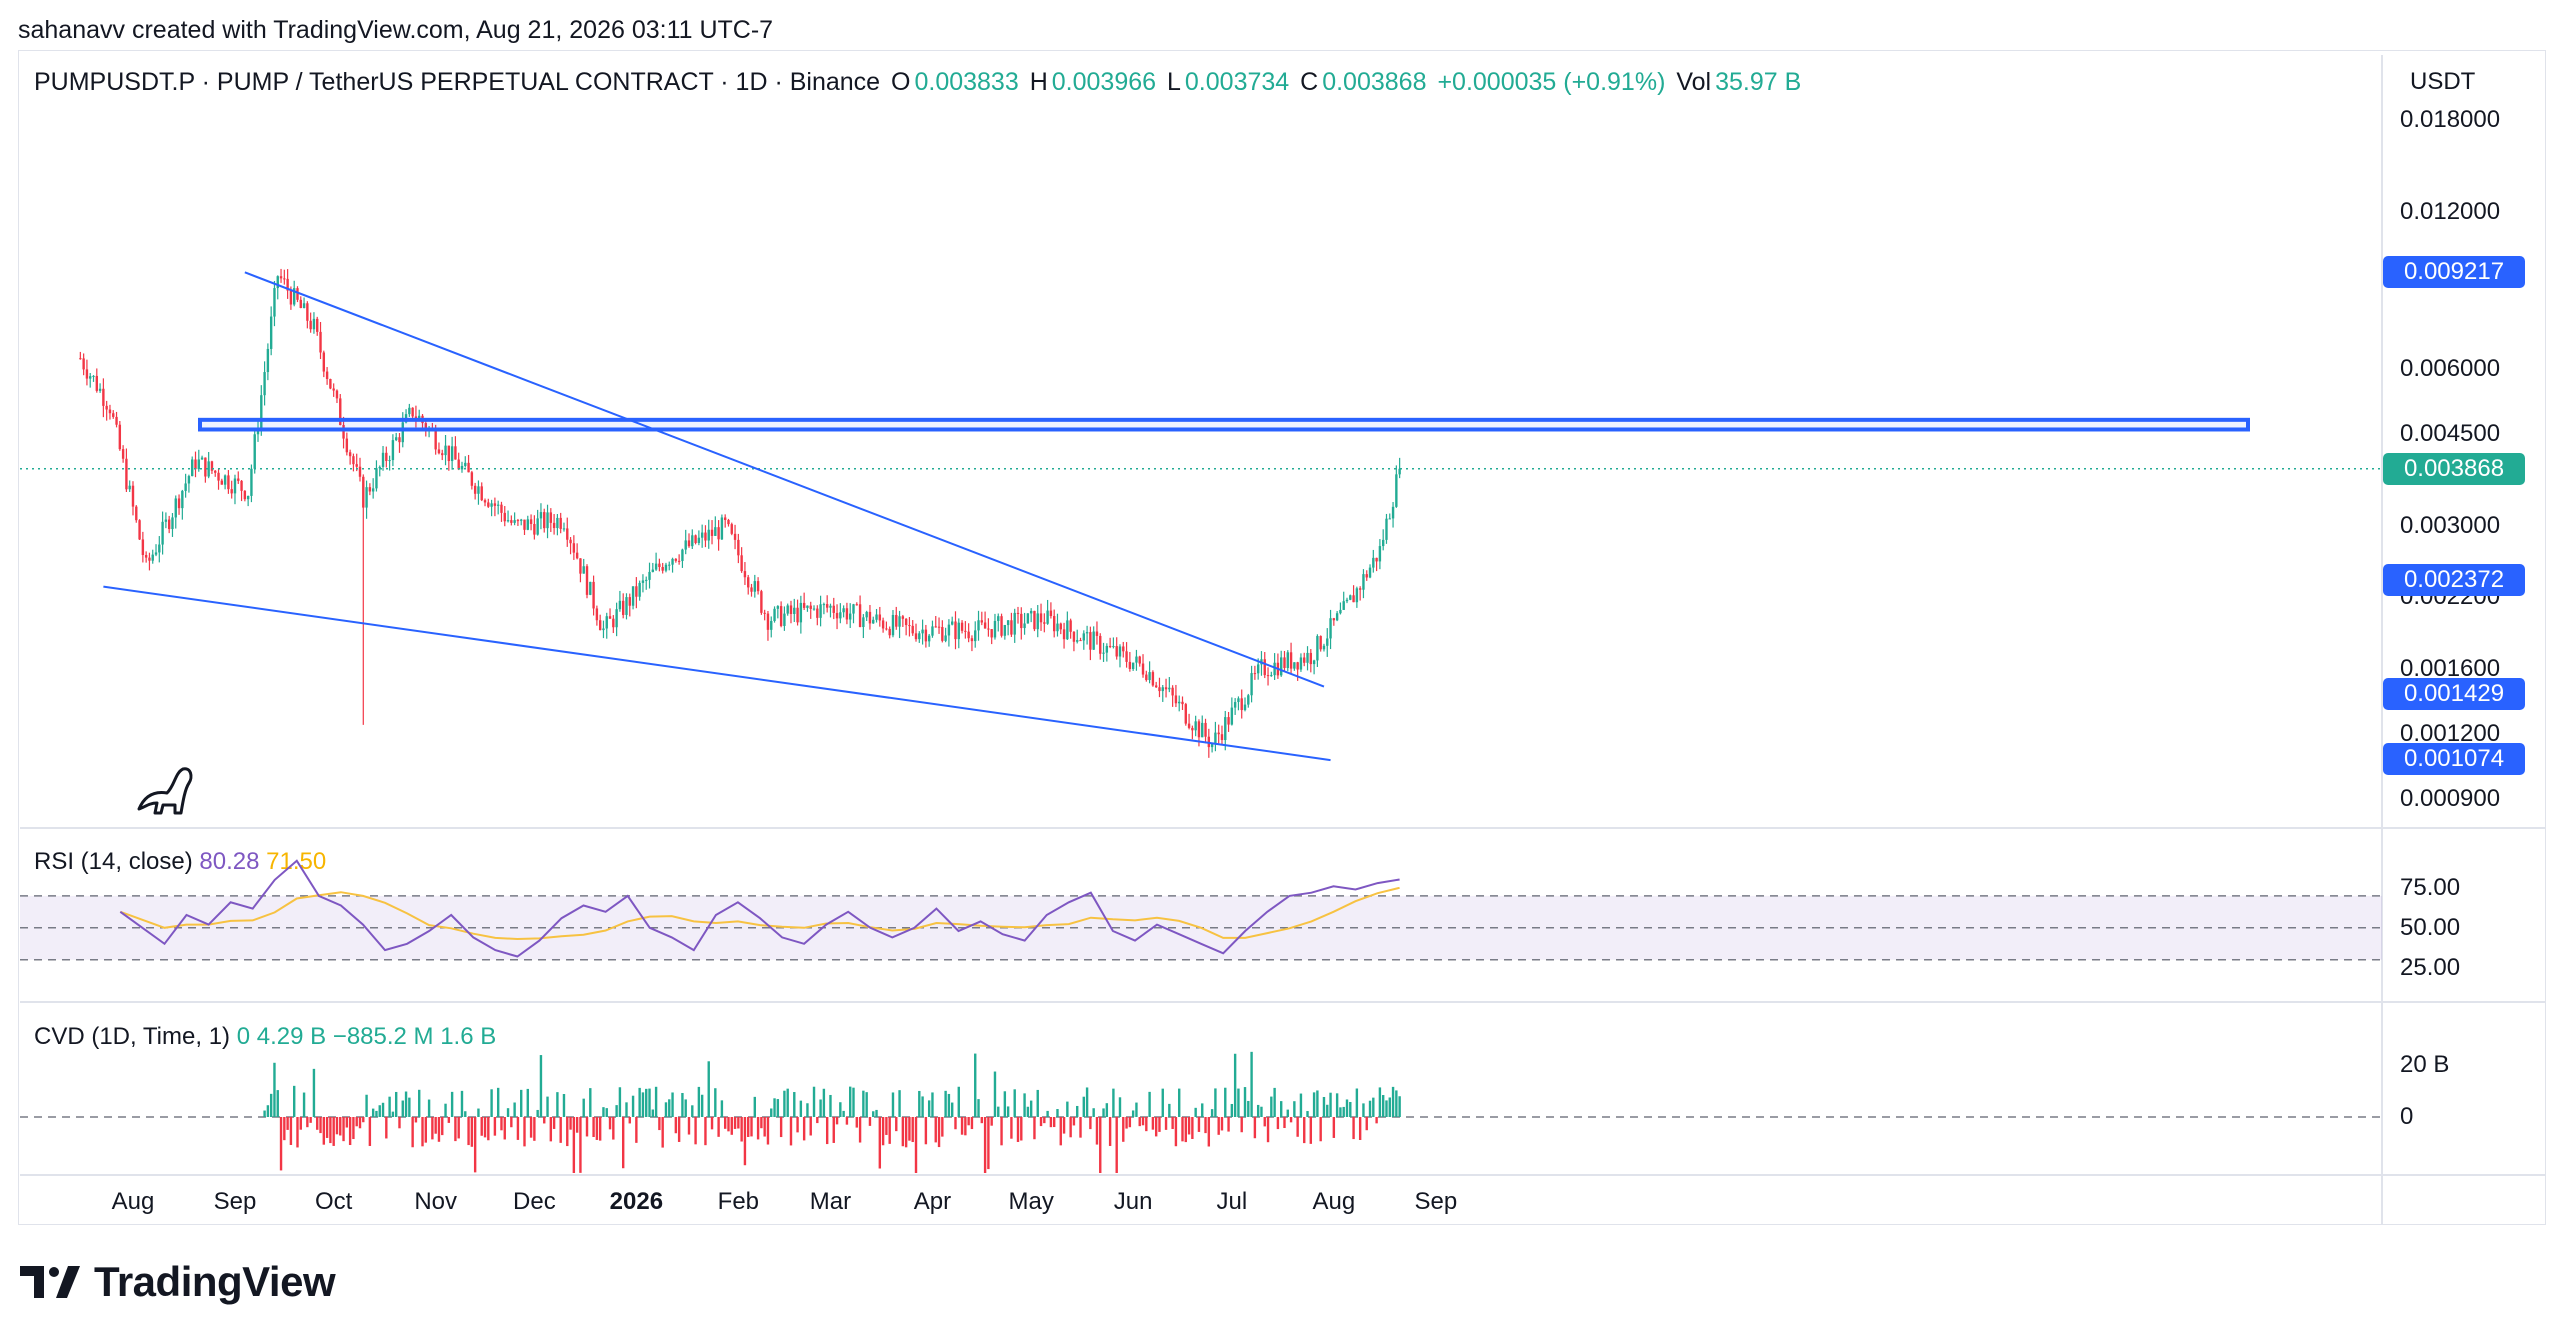 This screenshot has width=2560, height=1340. What do you see at coordinates (759, 908) in the screenshot?
I see `rsi-line` at bounding box center [759, 908].